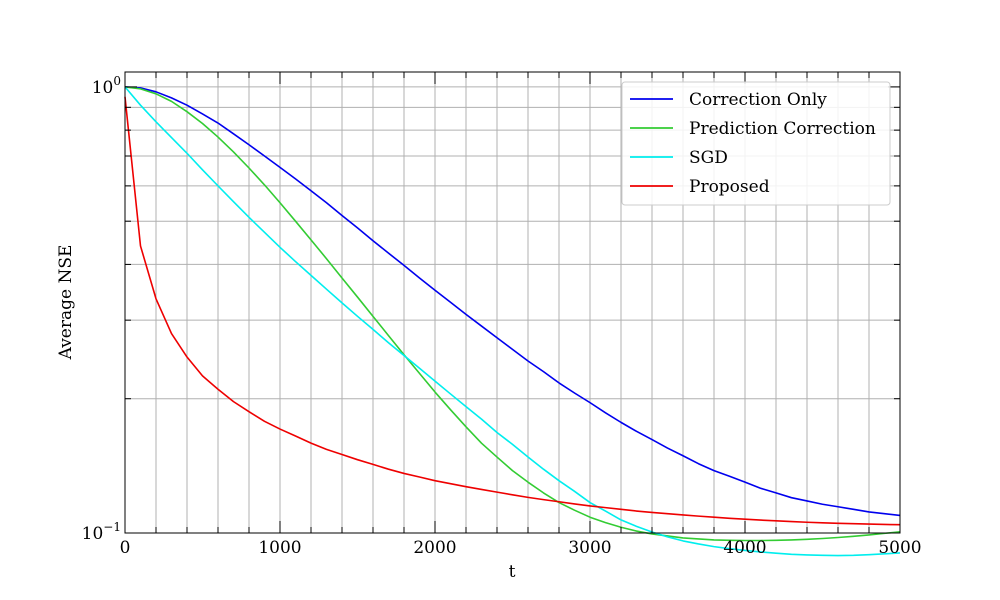 The width and height of the screenshot is (1000, 600). Describe the element at coordinates (66, 303) in the screenshot. I see `y-axis-label: Average NSE` at that location.